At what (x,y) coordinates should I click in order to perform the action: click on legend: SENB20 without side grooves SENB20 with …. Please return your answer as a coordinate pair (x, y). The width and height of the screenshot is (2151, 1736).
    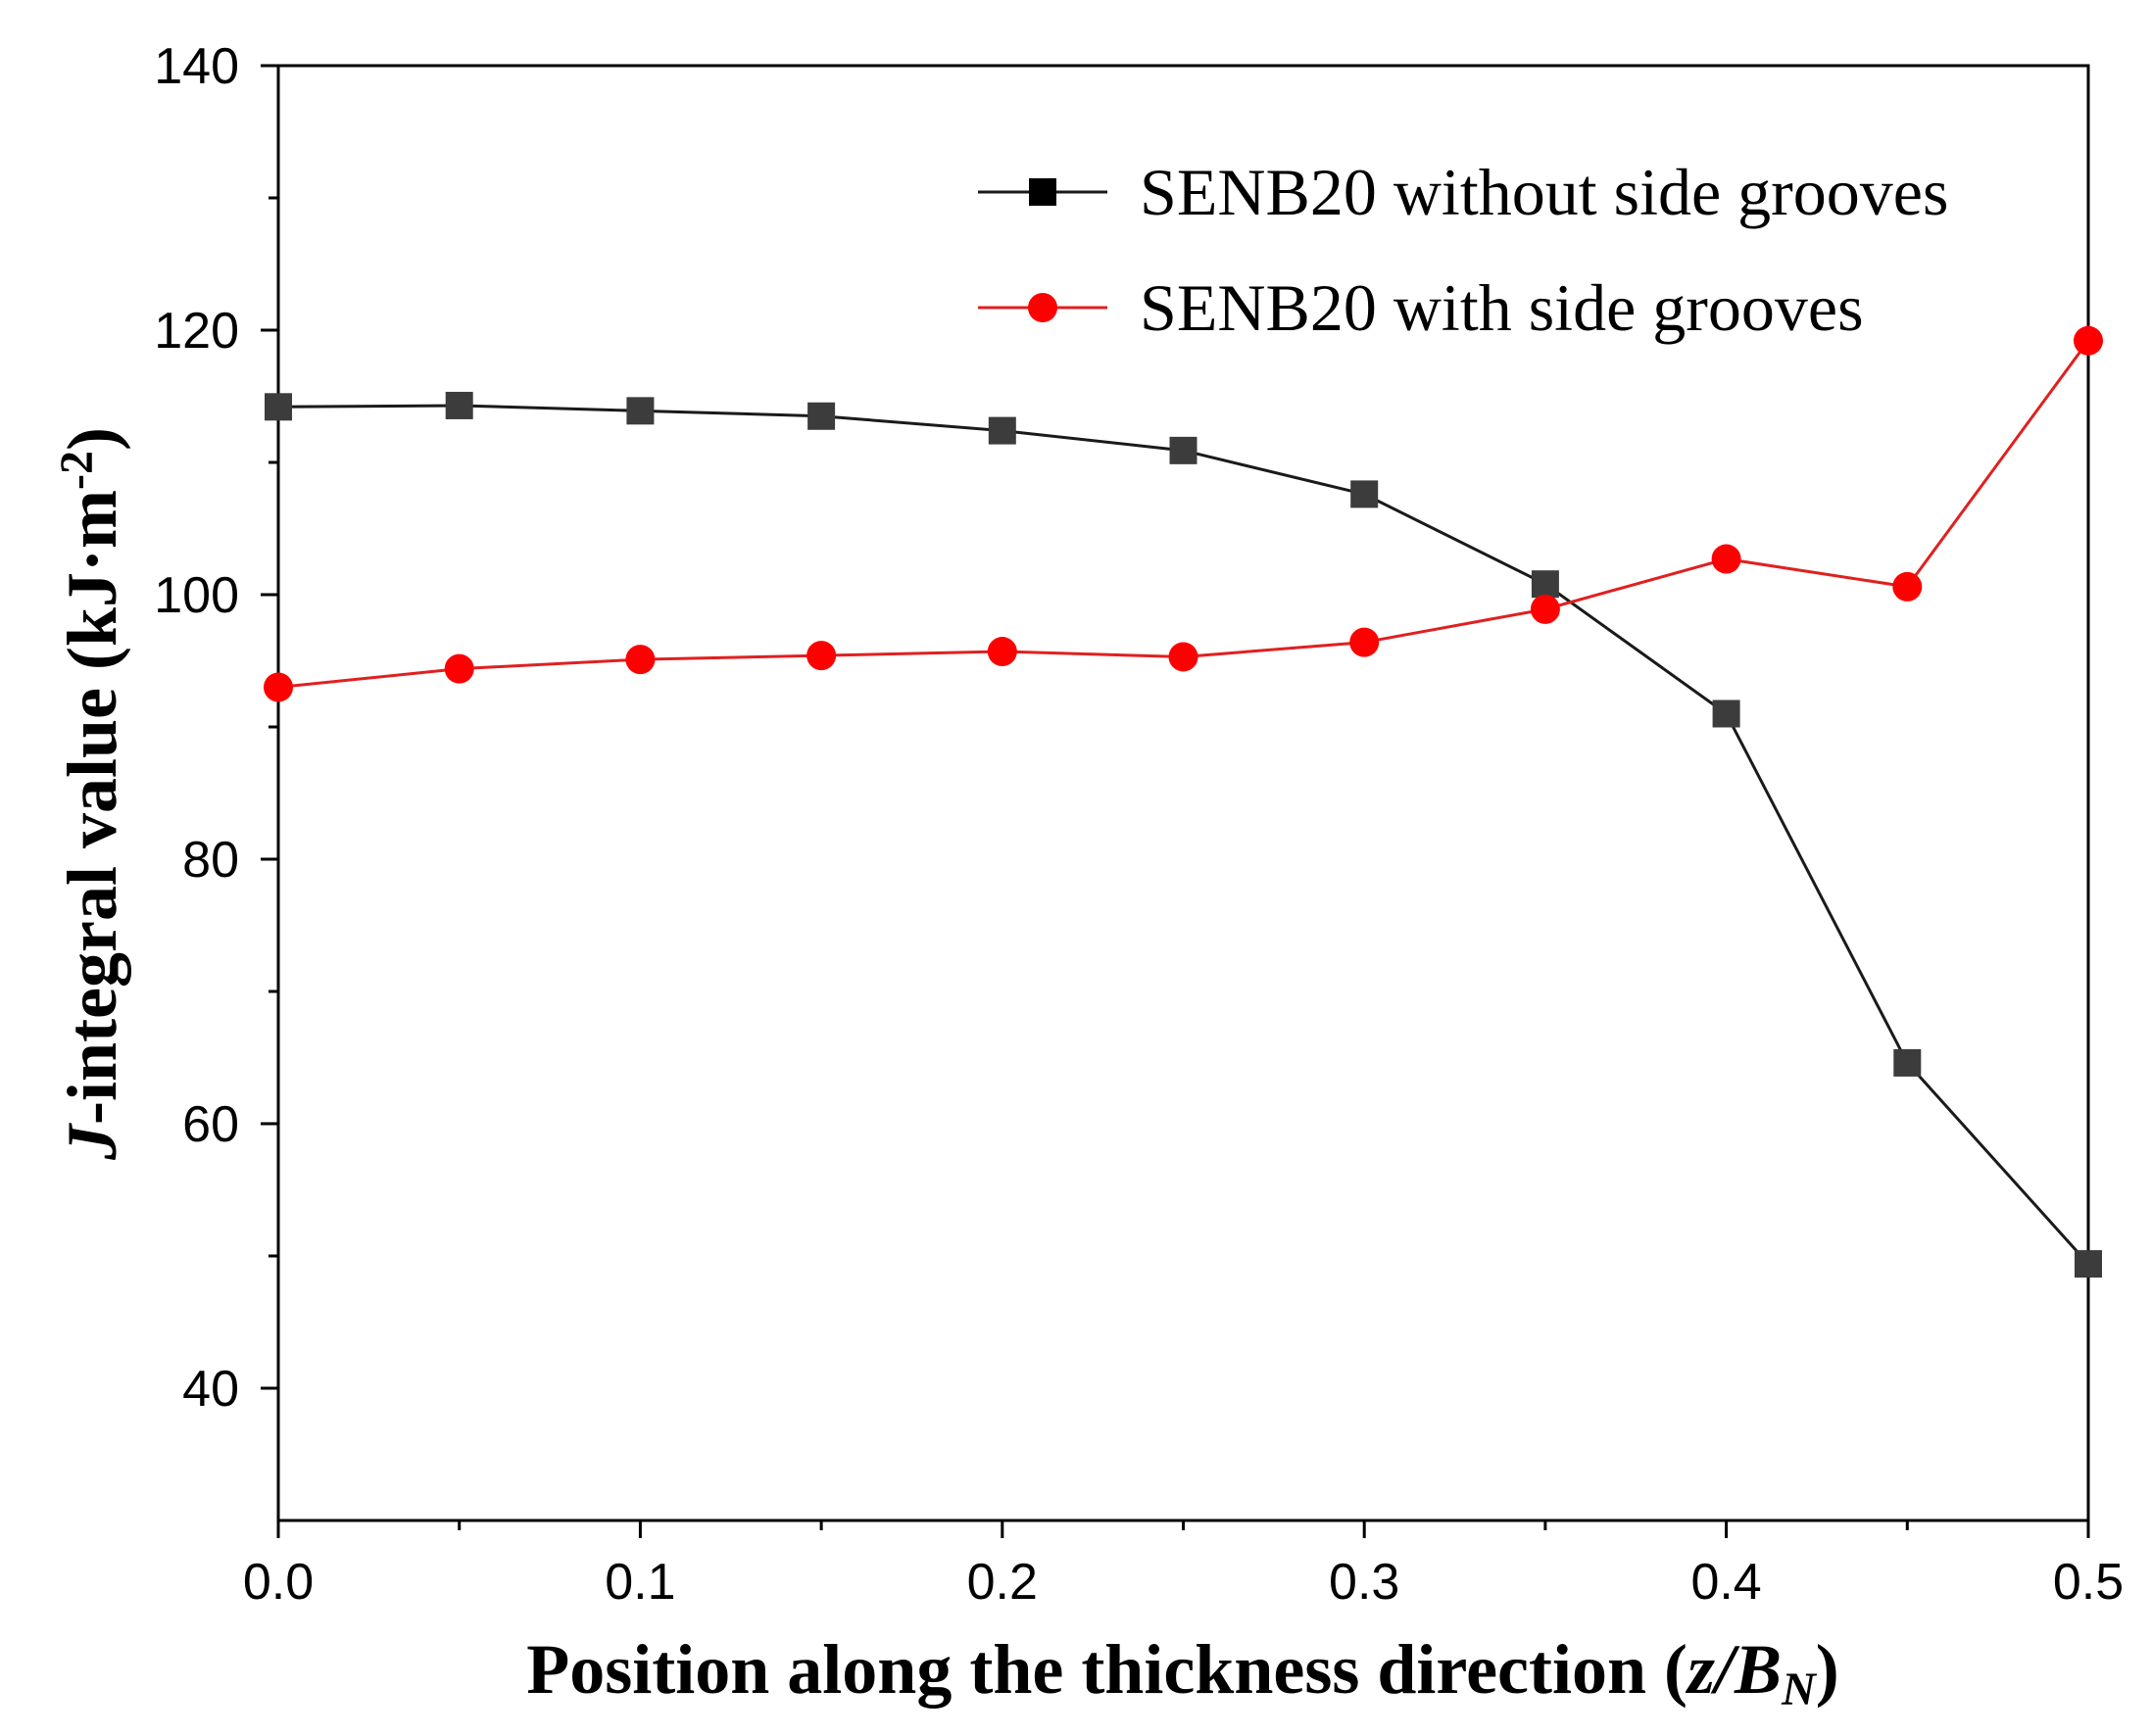
    Looking at the image, I should click on (1463, 250).